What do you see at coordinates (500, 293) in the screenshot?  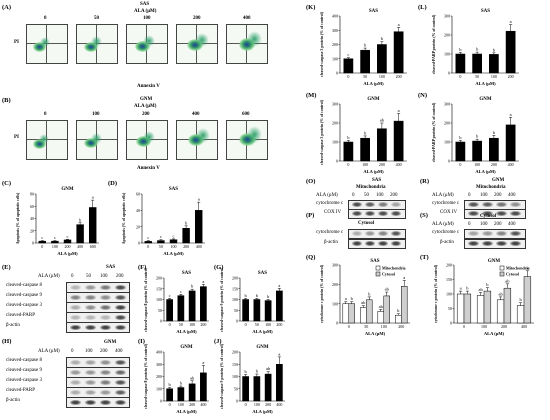 I see `significance-letter: ab` at bounding box center [500, 293].